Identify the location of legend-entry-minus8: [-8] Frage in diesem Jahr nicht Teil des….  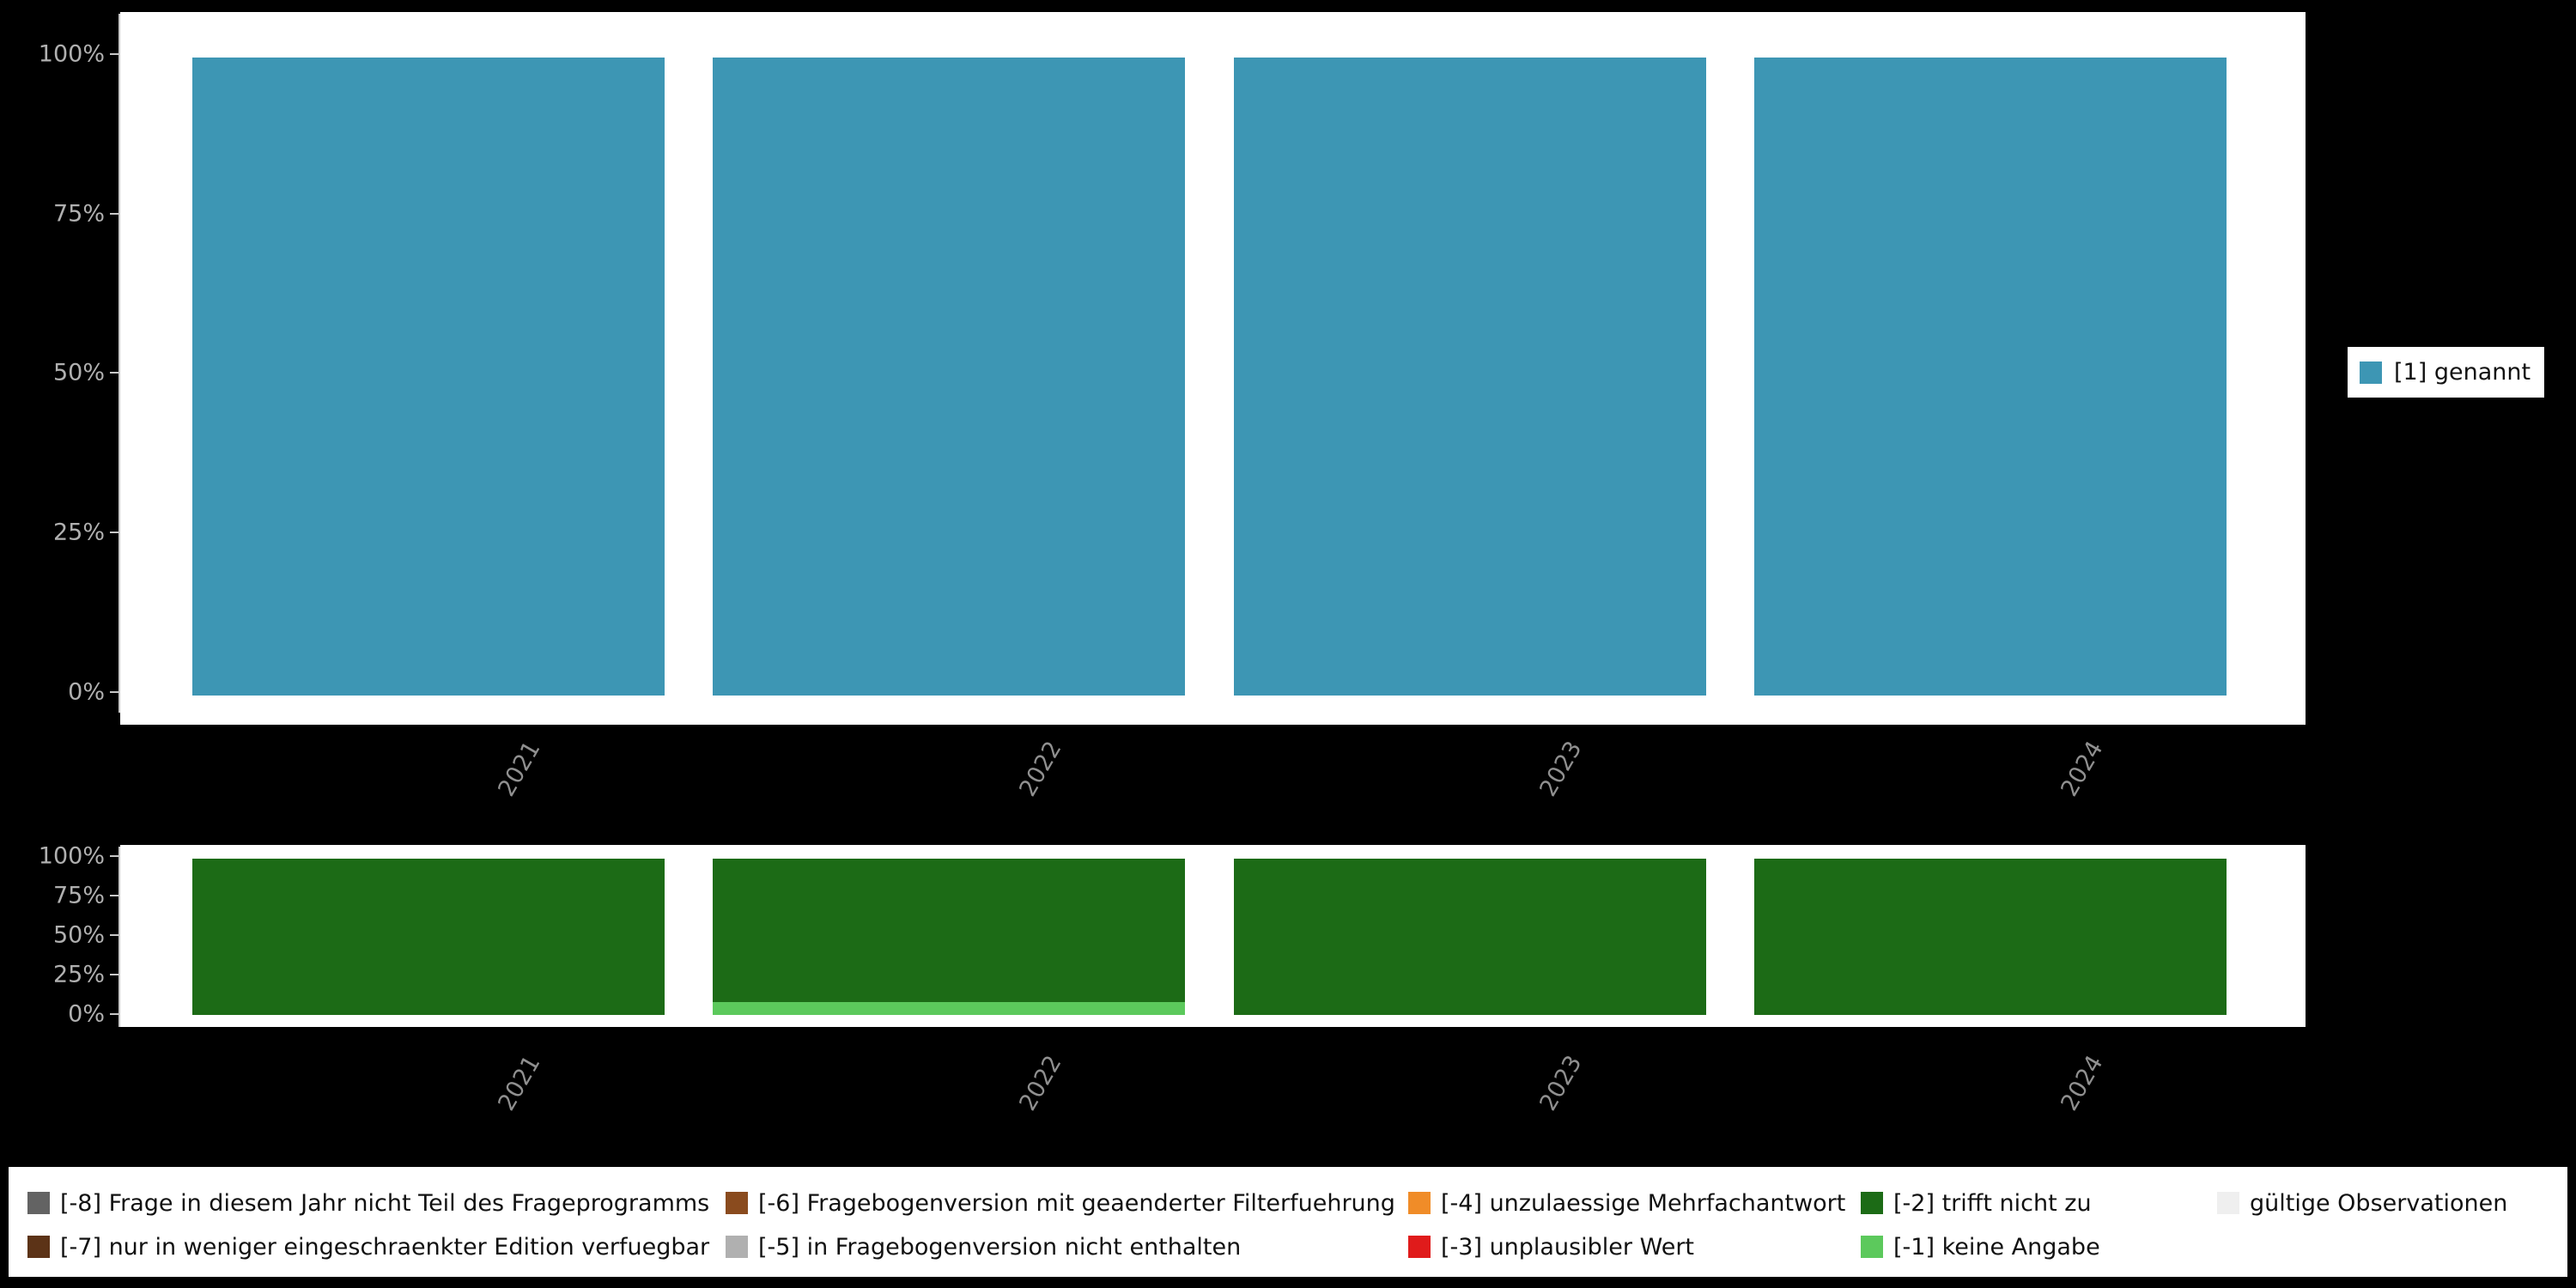
(368, 1203).